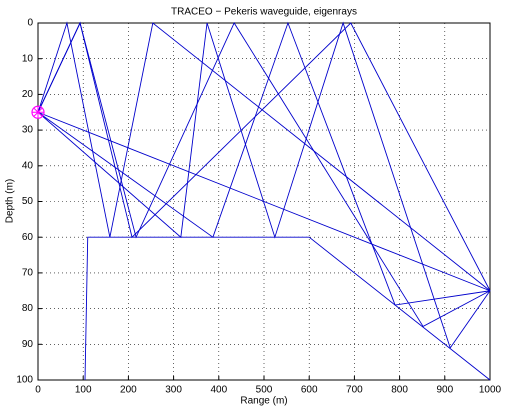 The width and height of the screenshot is (506, 409). Describe the element at coordinates (38, 390) in the screenshot. I see `x-tick-label: 0` at that location.